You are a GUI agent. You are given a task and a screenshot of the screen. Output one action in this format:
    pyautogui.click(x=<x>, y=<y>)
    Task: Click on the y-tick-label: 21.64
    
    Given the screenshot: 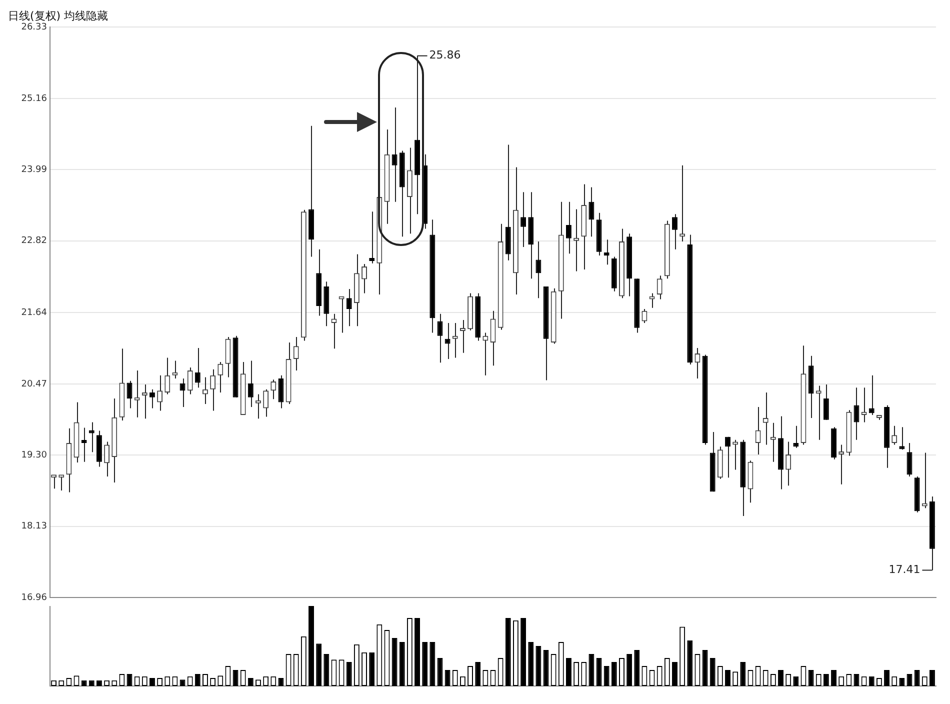 What is the action you would take?
    pyautogui.click(x=34, y=313)
    